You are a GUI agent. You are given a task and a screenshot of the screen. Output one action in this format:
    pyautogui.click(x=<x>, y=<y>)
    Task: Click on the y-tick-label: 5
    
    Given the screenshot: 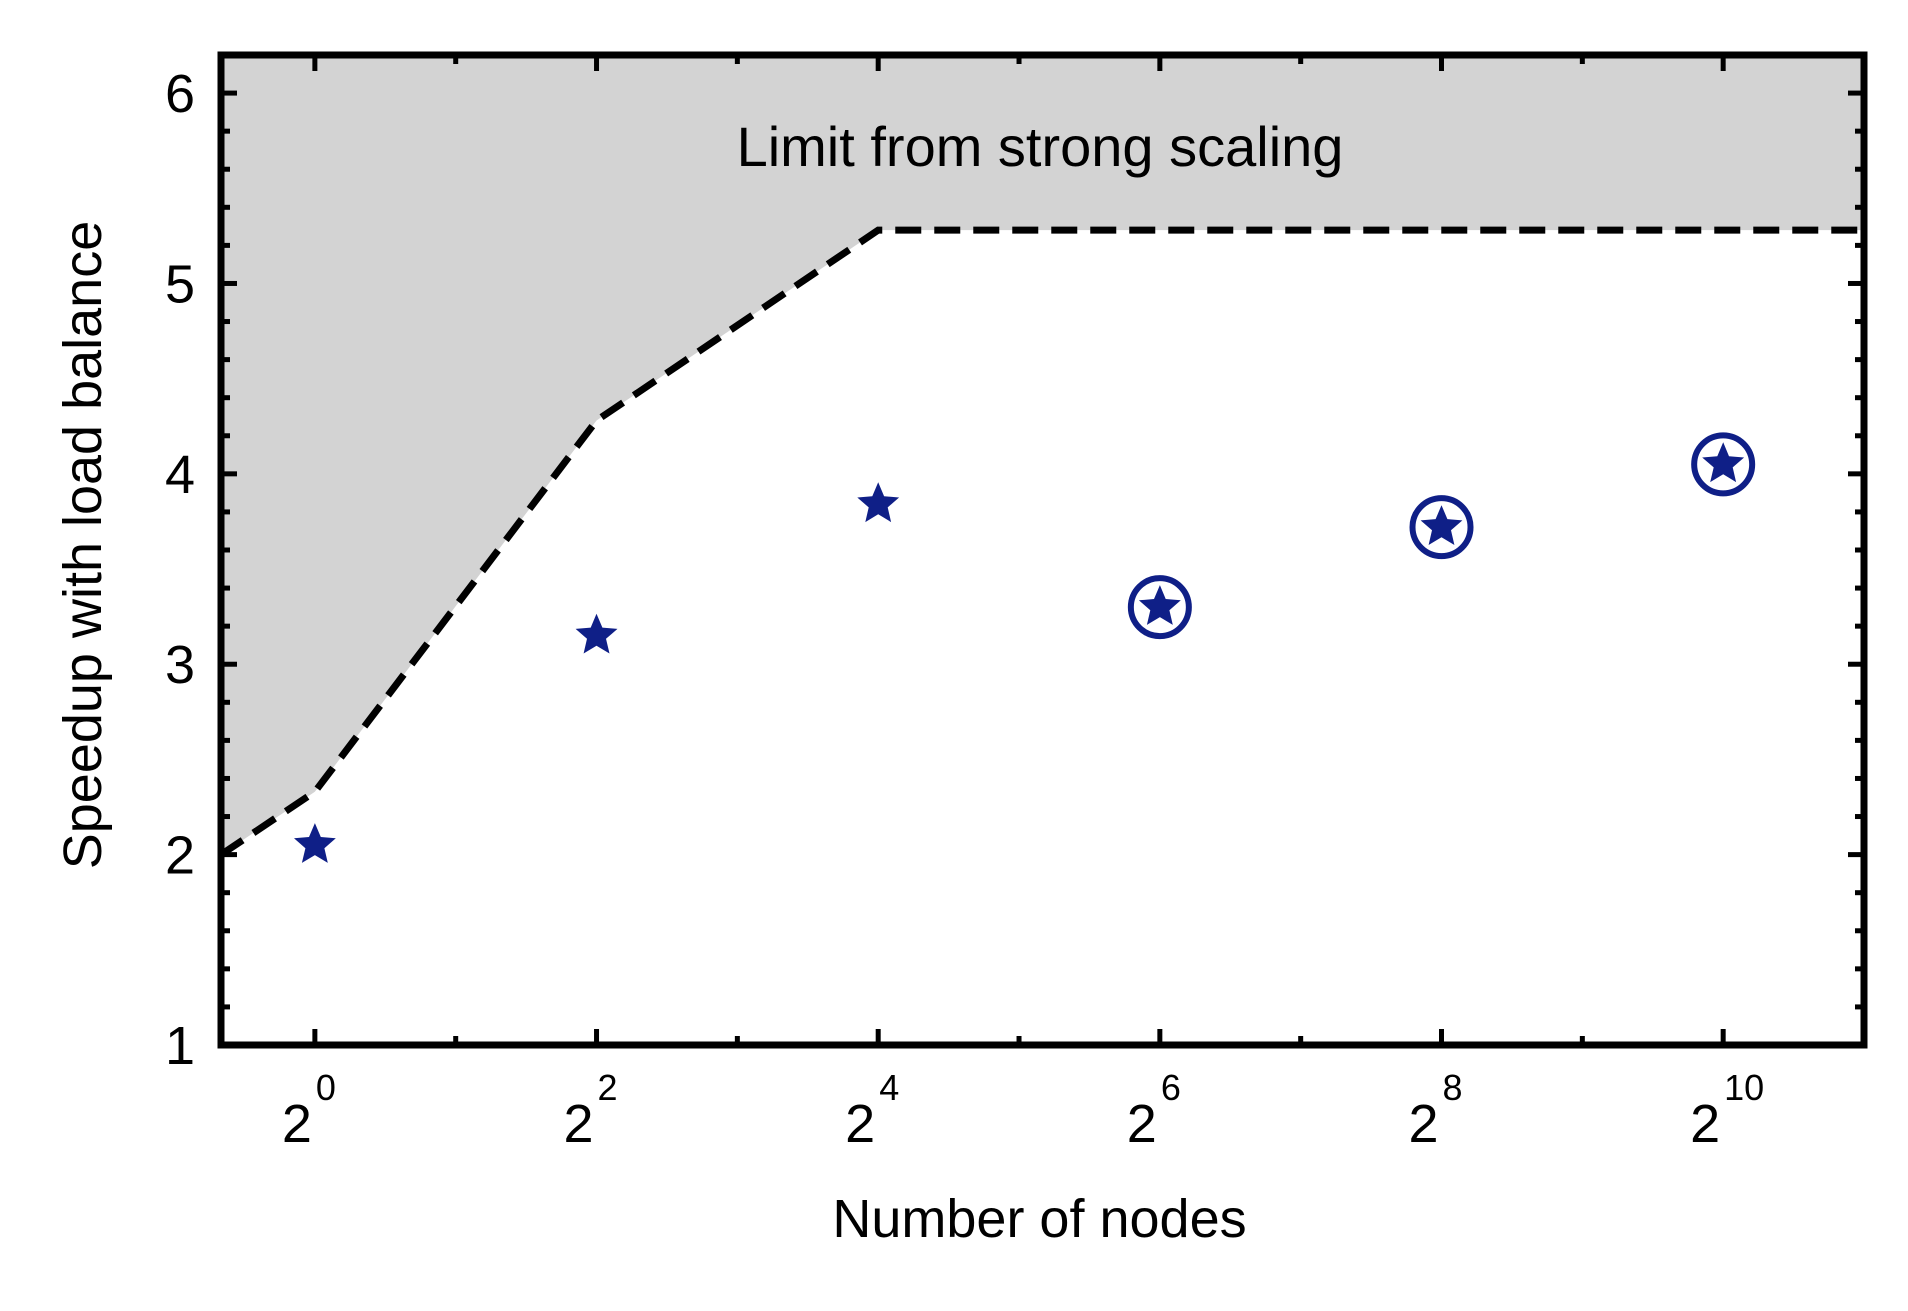 What is the action you would take?
    pyautogui.click(x=180, y=284)
    